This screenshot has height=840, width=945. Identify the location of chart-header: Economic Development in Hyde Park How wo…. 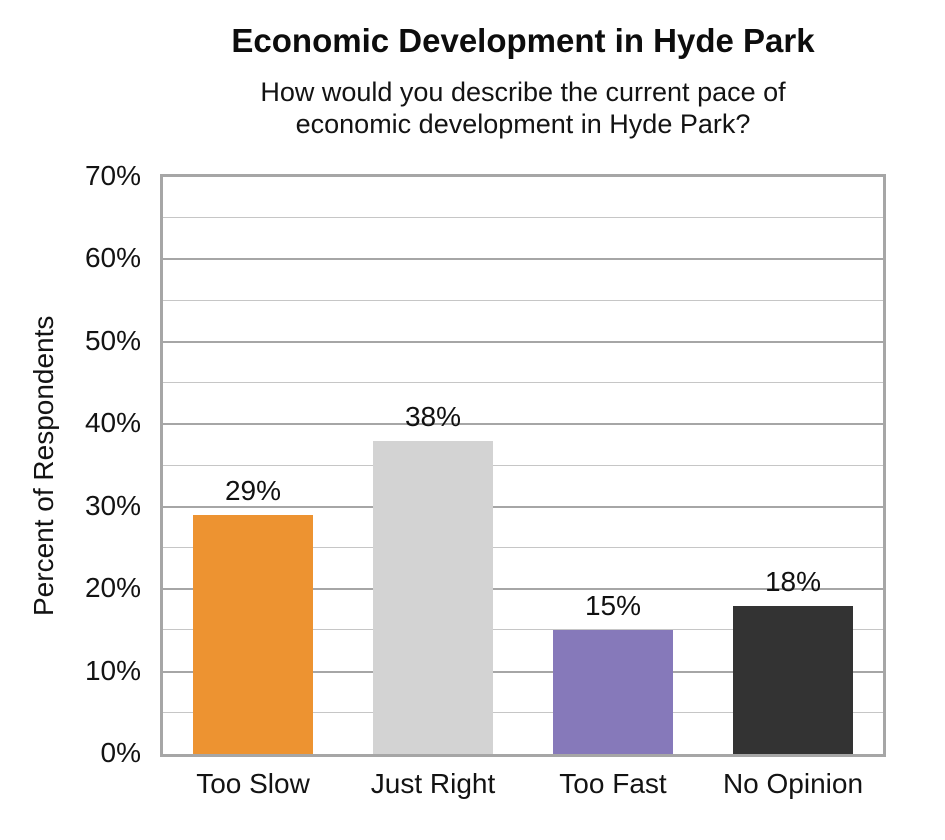
(523, 80).